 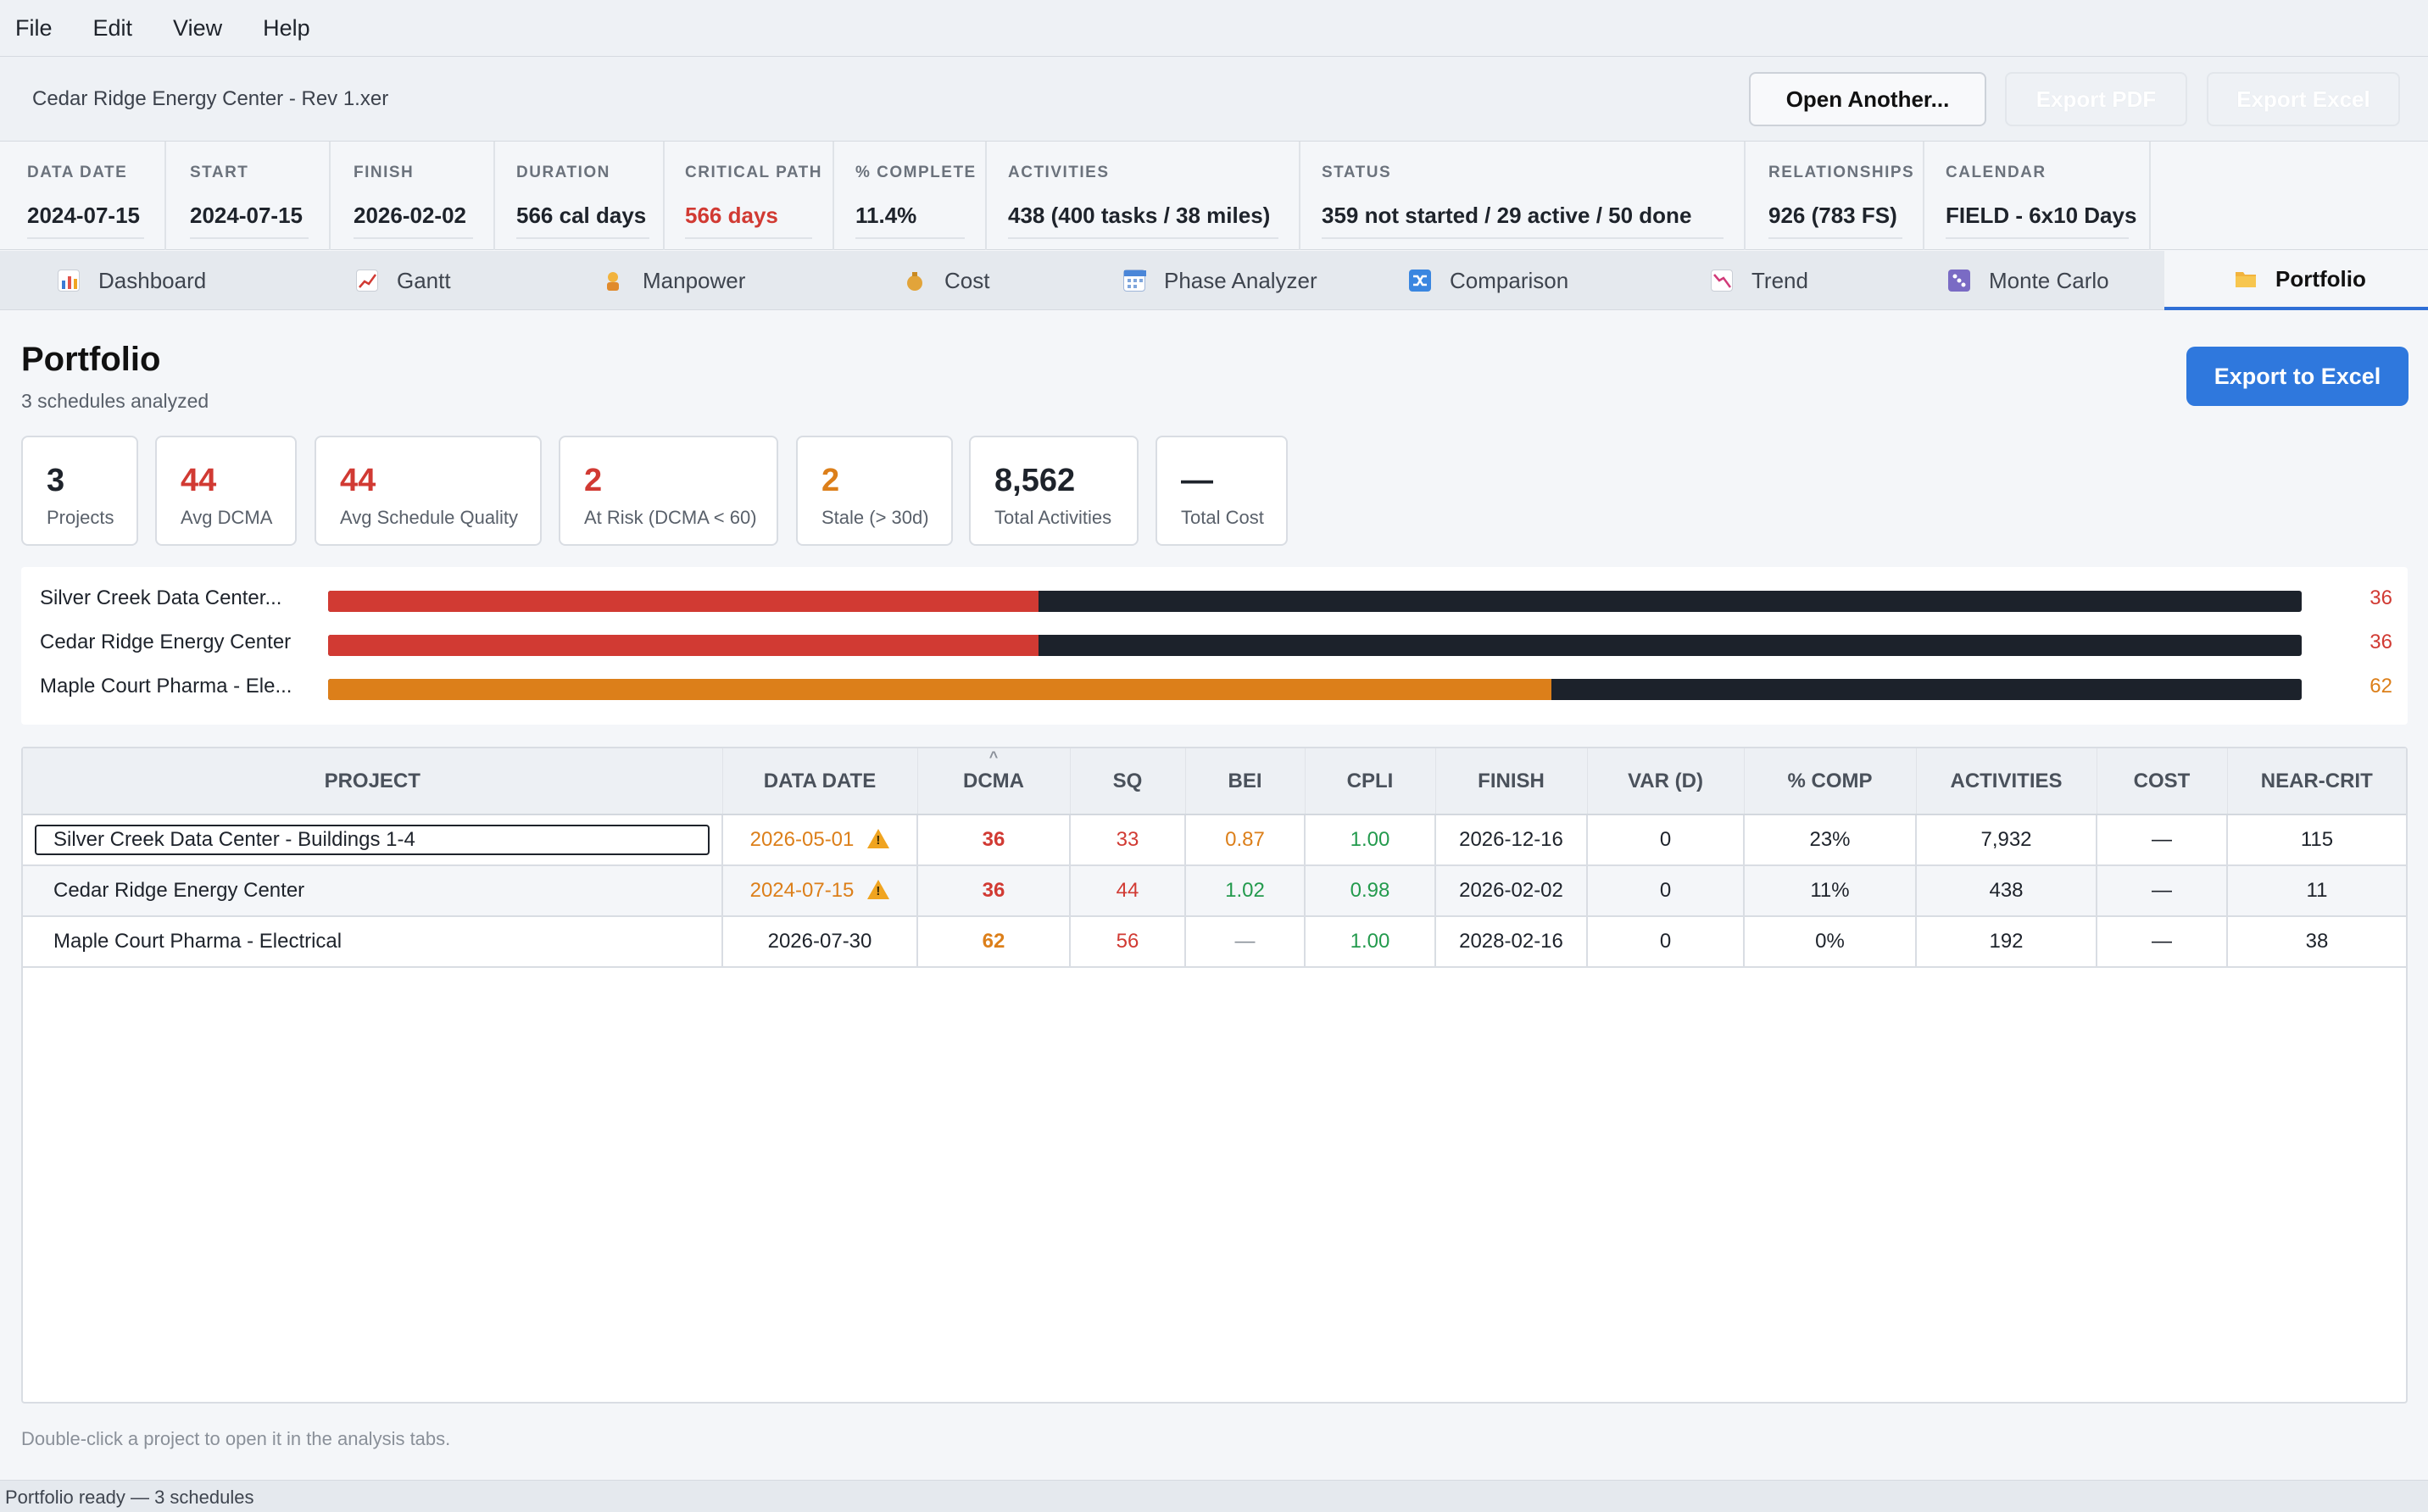 I want to click on column-header-project: PROJECT, so click(x=373, y=782).